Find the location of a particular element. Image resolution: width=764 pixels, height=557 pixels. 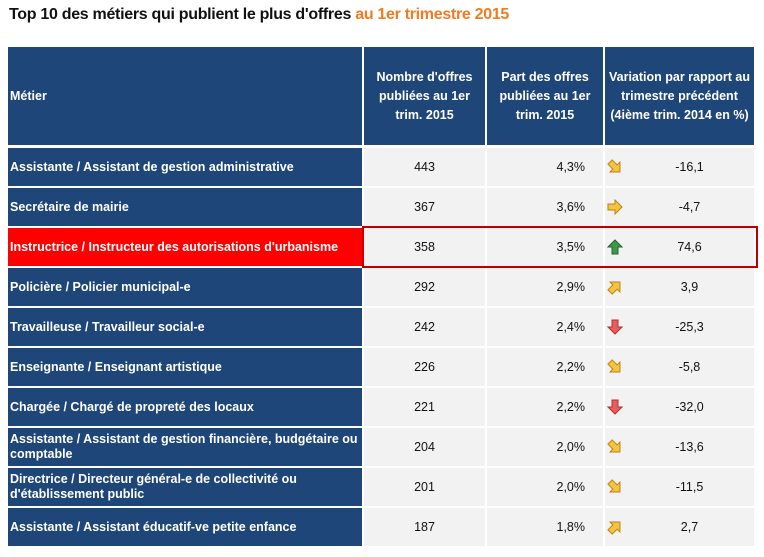

nombre-cell: 292 is located at coordinates (424, 287).